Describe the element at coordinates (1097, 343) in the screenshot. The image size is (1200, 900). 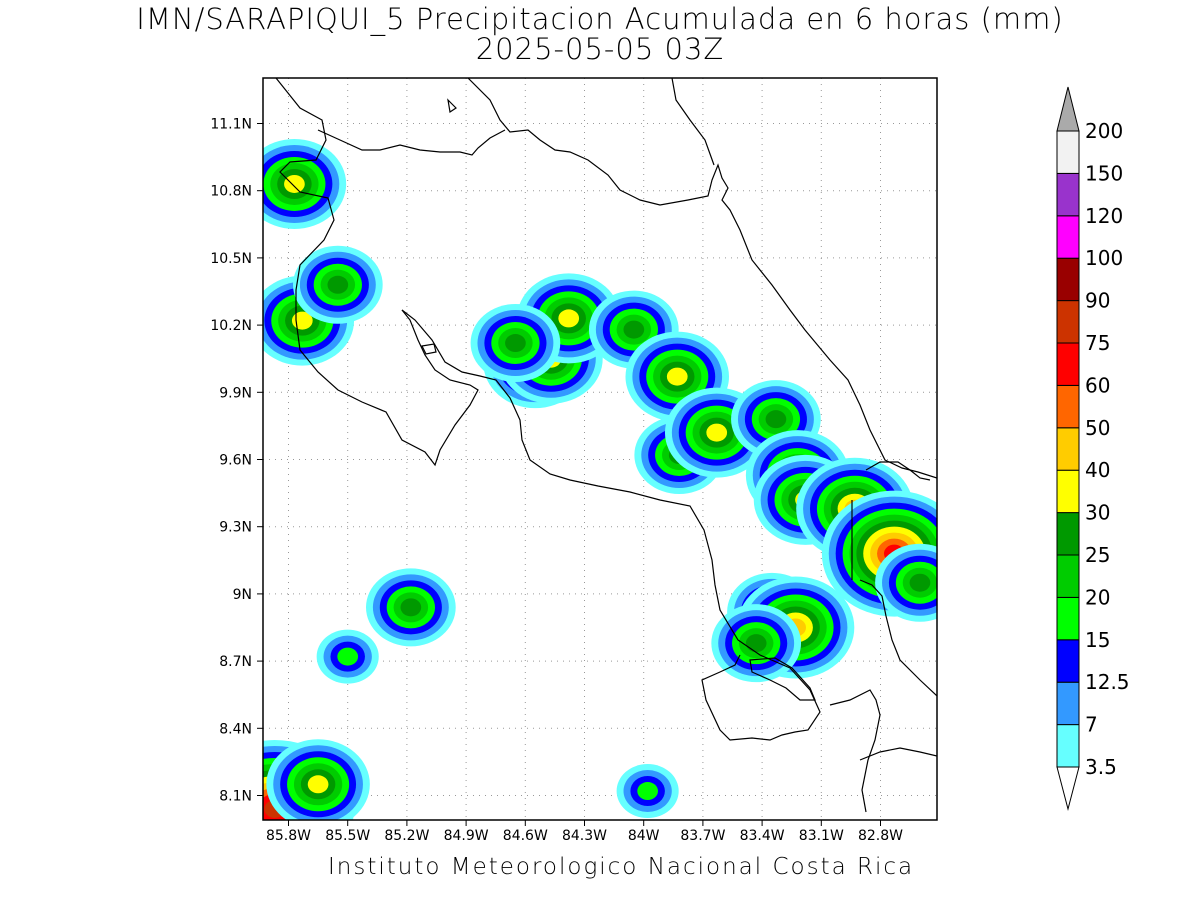
I see `colorbar-label: 75` at that location.